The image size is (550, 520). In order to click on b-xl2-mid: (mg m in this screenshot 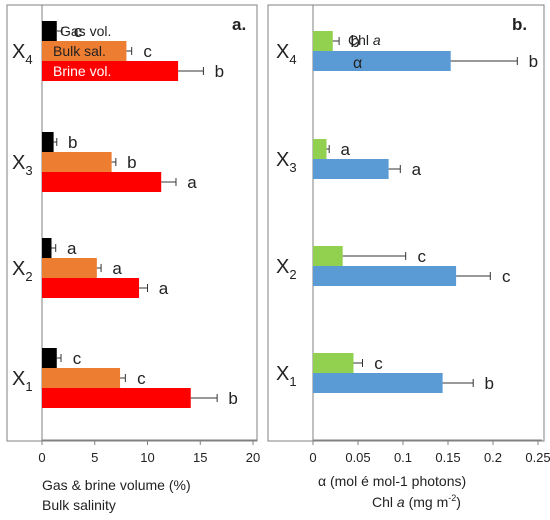, I will do `click(427, 502)`.